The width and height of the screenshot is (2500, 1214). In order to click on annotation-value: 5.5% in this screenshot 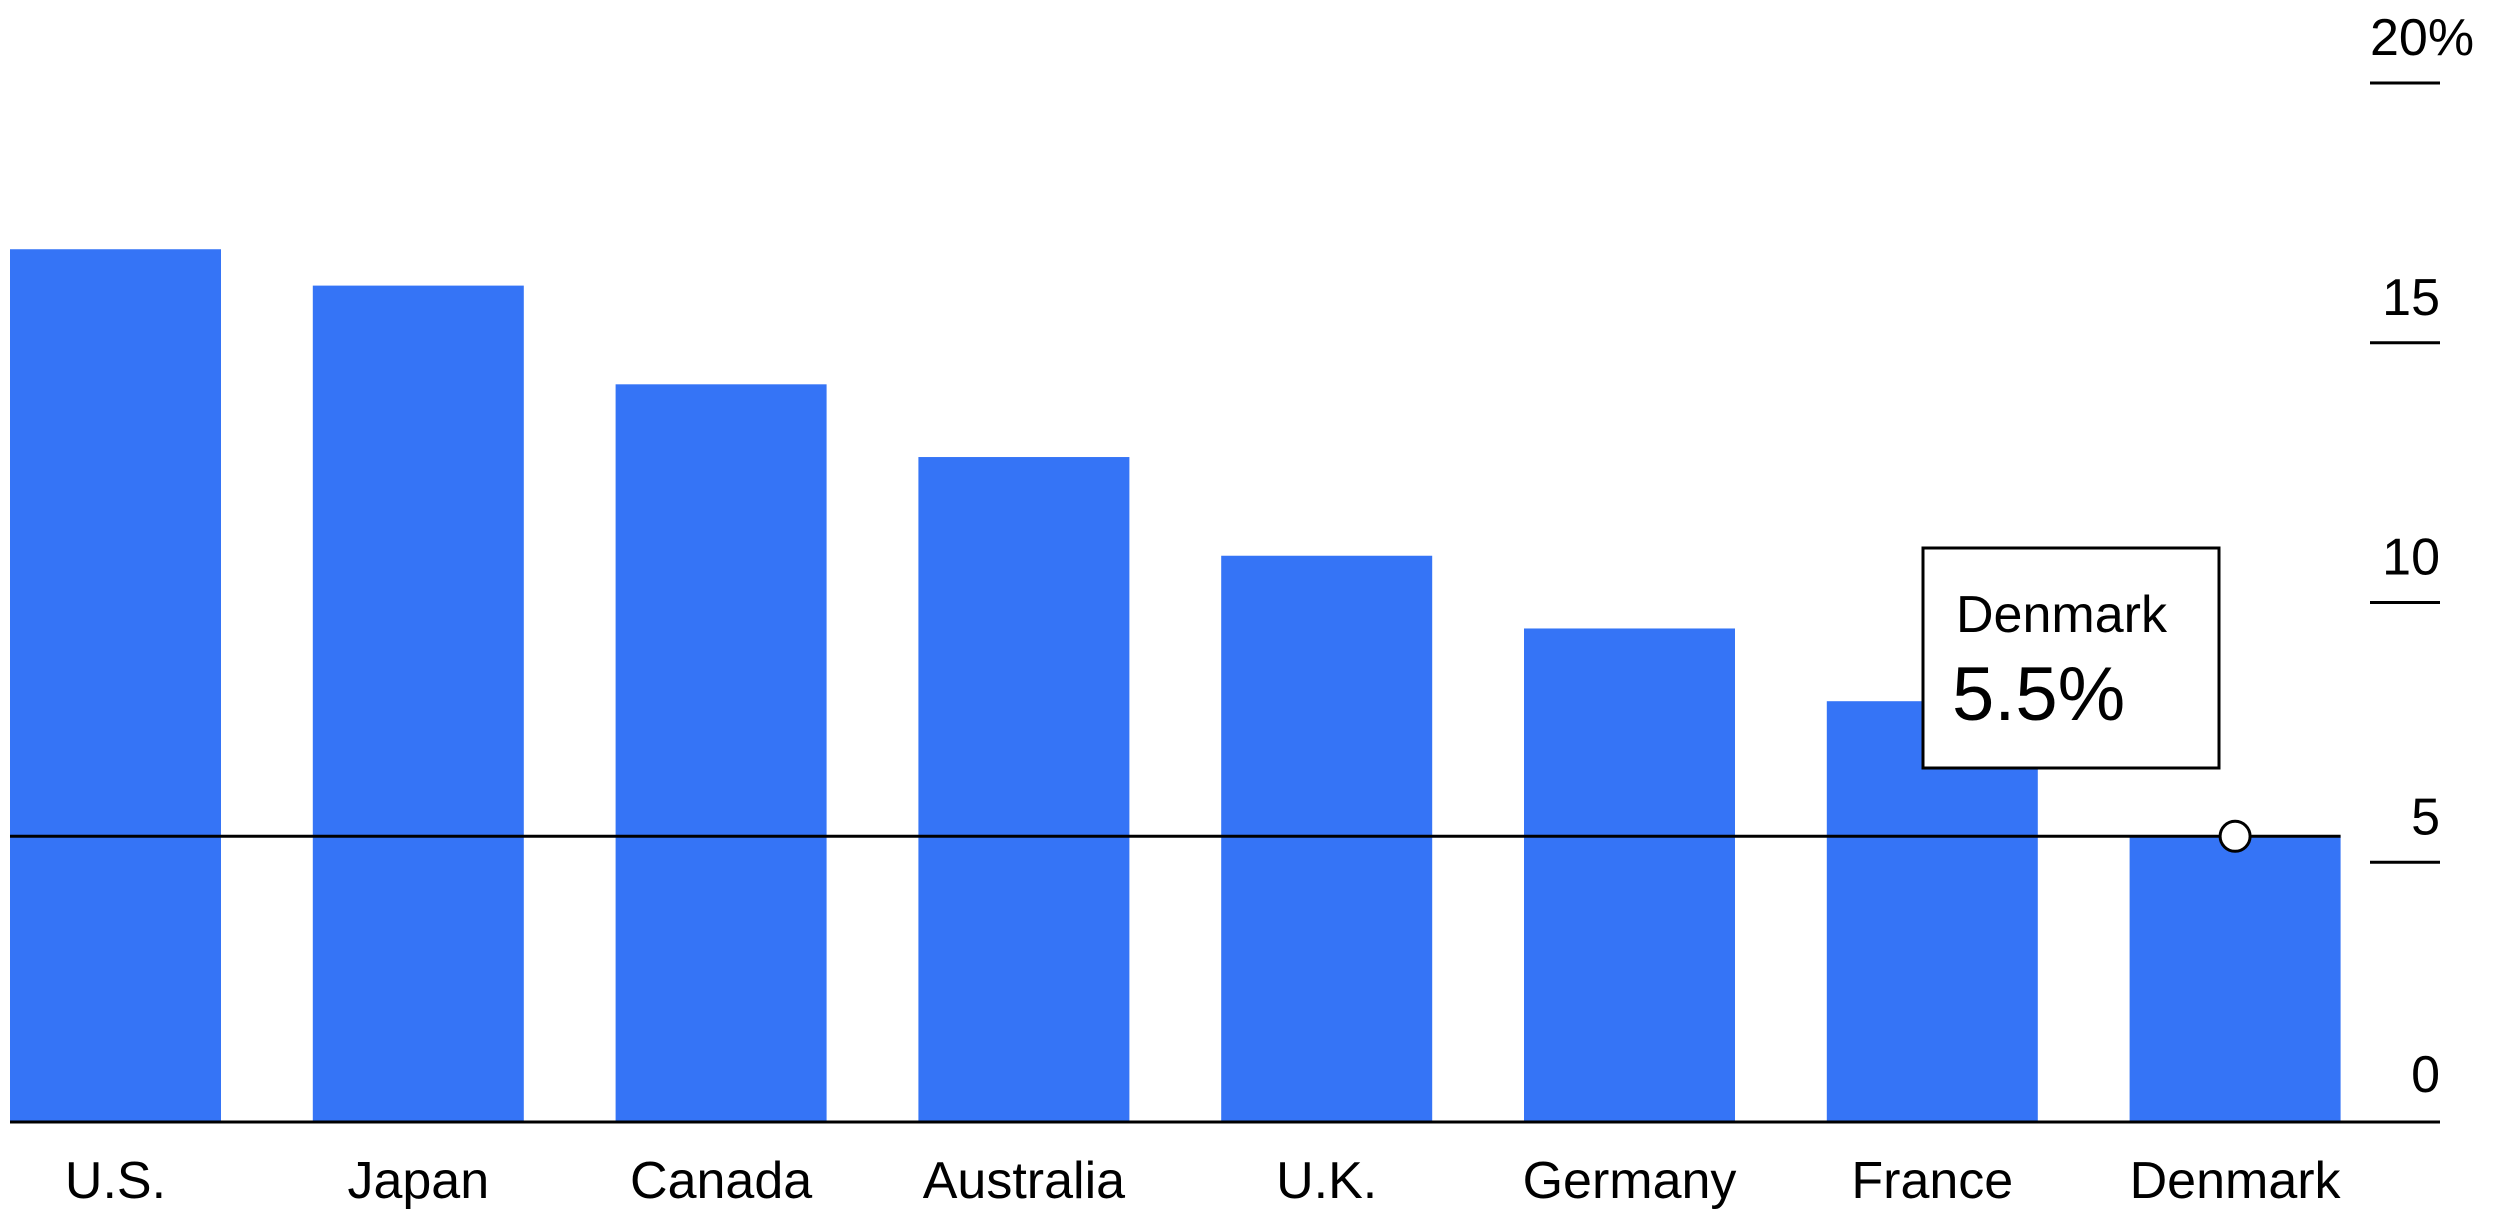, I will do `click(2038, 694)`.